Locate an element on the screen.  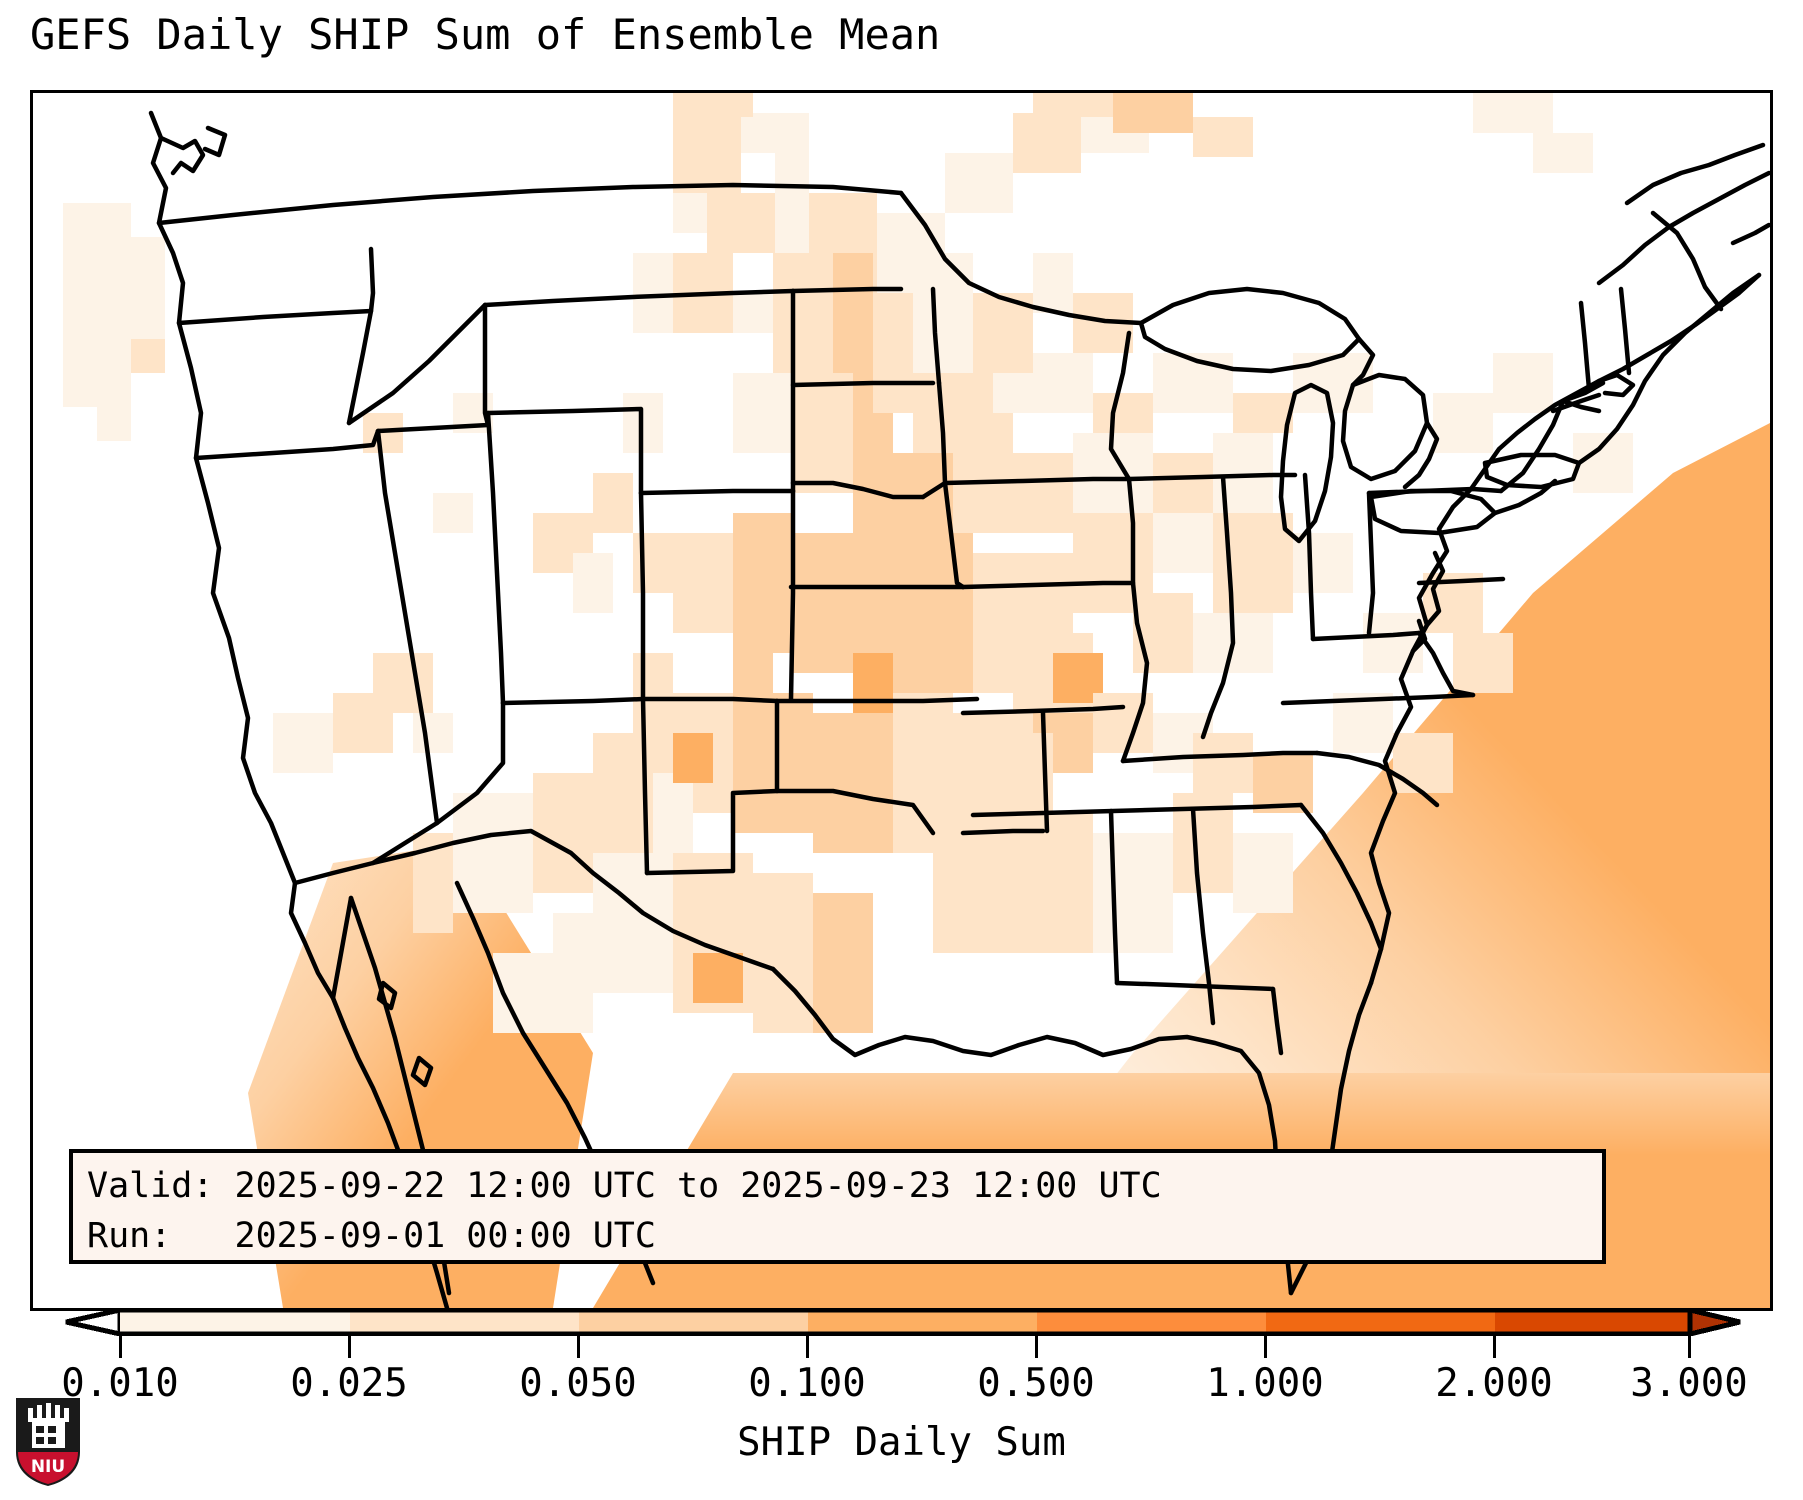
niu-logo-svg: NIU is located at coordinates (48, 1442).